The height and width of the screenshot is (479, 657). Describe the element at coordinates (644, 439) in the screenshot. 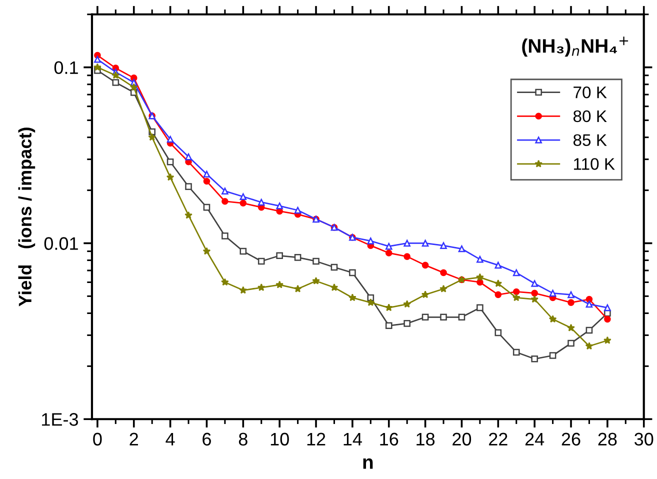

I see `x-tick-label: 30` at that location.